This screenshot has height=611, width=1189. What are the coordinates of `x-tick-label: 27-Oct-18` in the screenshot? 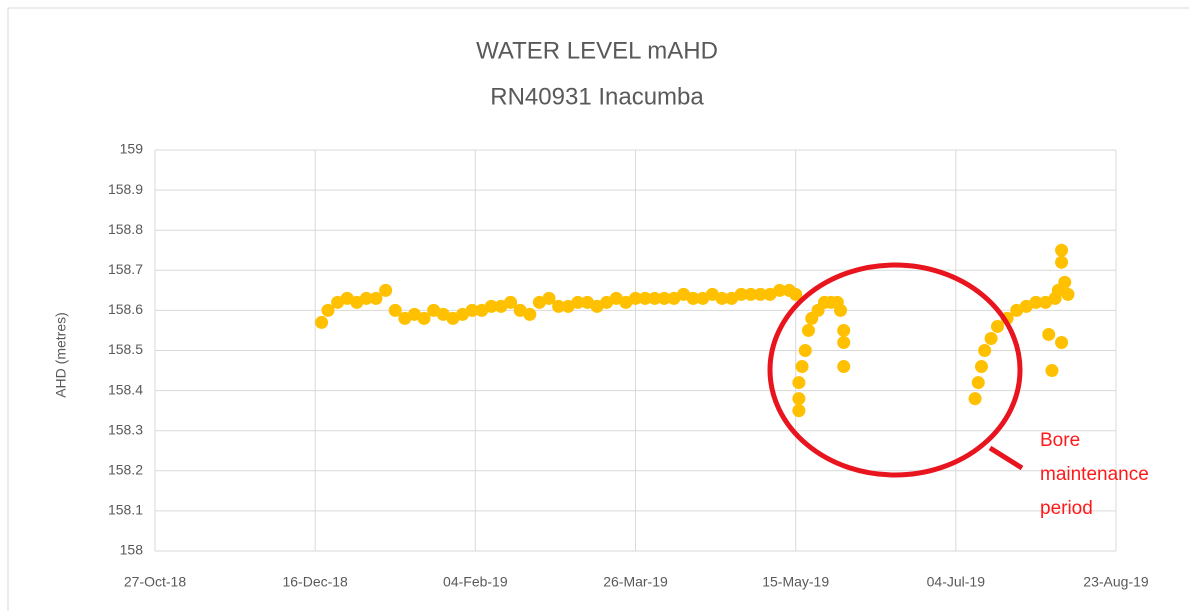 It's located at (155, 582).